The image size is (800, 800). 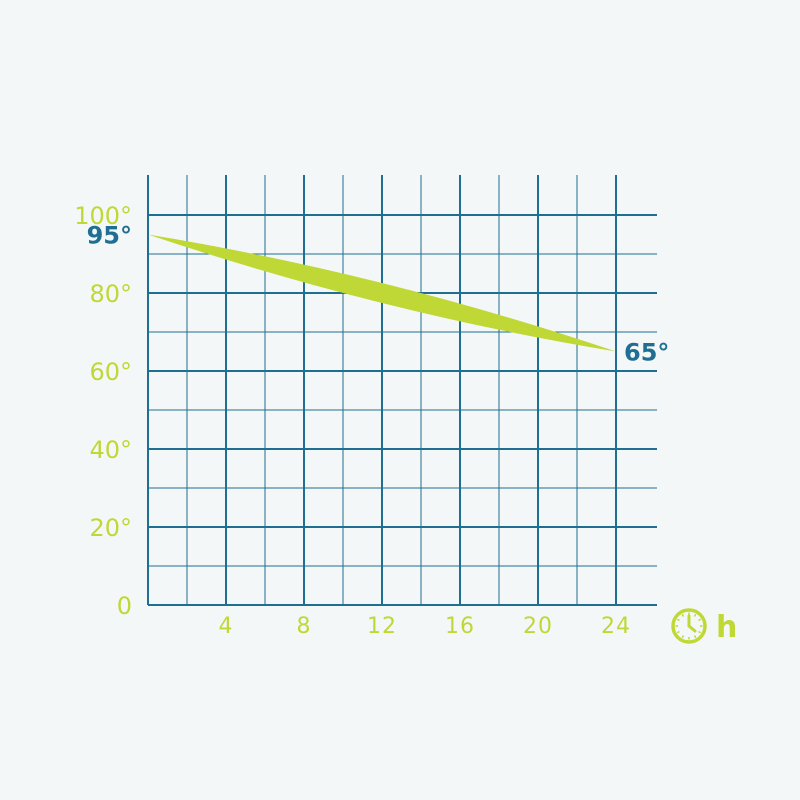 I want to click on y-tick-label: 100°, so click(x=103, y=216).